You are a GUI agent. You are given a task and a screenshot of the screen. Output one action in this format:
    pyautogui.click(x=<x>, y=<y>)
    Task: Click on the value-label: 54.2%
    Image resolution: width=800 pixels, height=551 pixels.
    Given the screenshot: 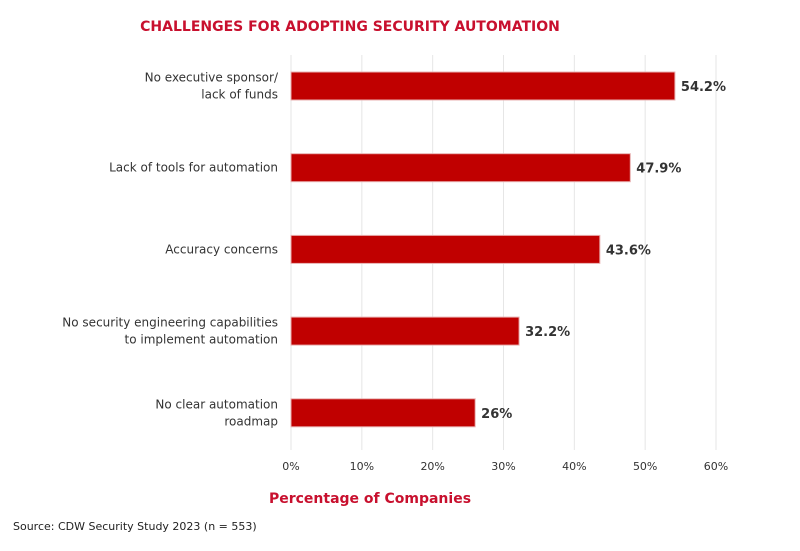 What is the action you would take?
    pyautogui.click(x=703, y=87)
    